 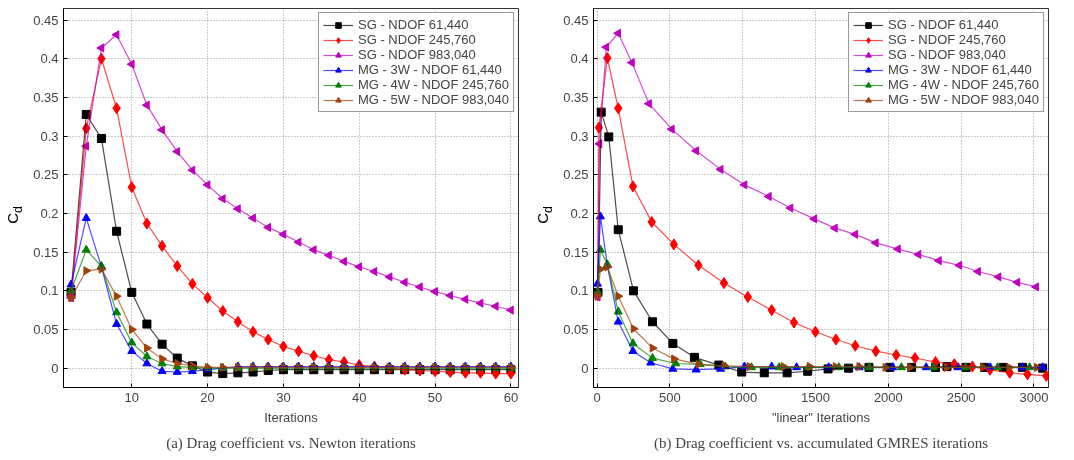 I want to click on x-tick-label: 30, so click(x=283, y=397).